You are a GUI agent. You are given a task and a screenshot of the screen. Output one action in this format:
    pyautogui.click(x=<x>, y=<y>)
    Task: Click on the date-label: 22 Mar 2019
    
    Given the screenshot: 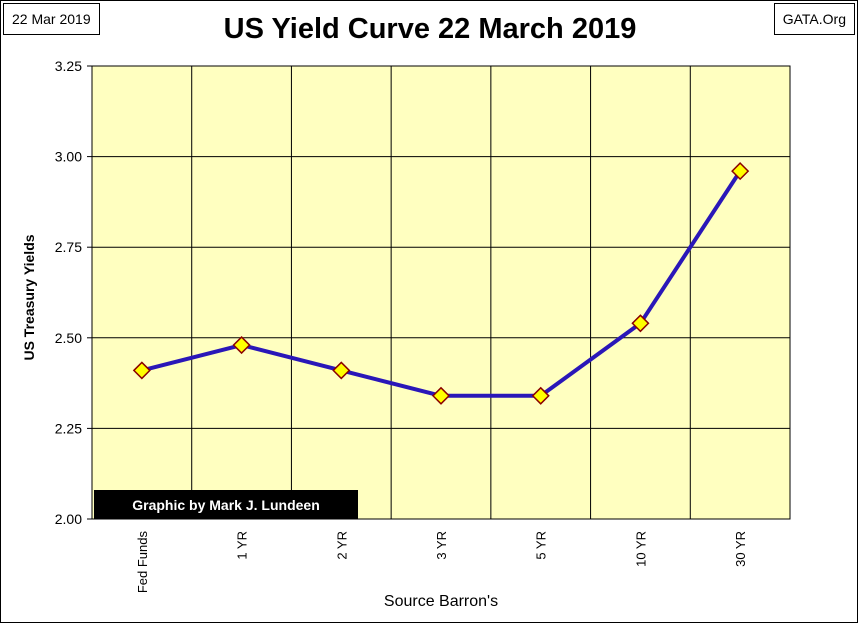 What is the action you would take?
    pyautogui.click(x=51, y=19)
    